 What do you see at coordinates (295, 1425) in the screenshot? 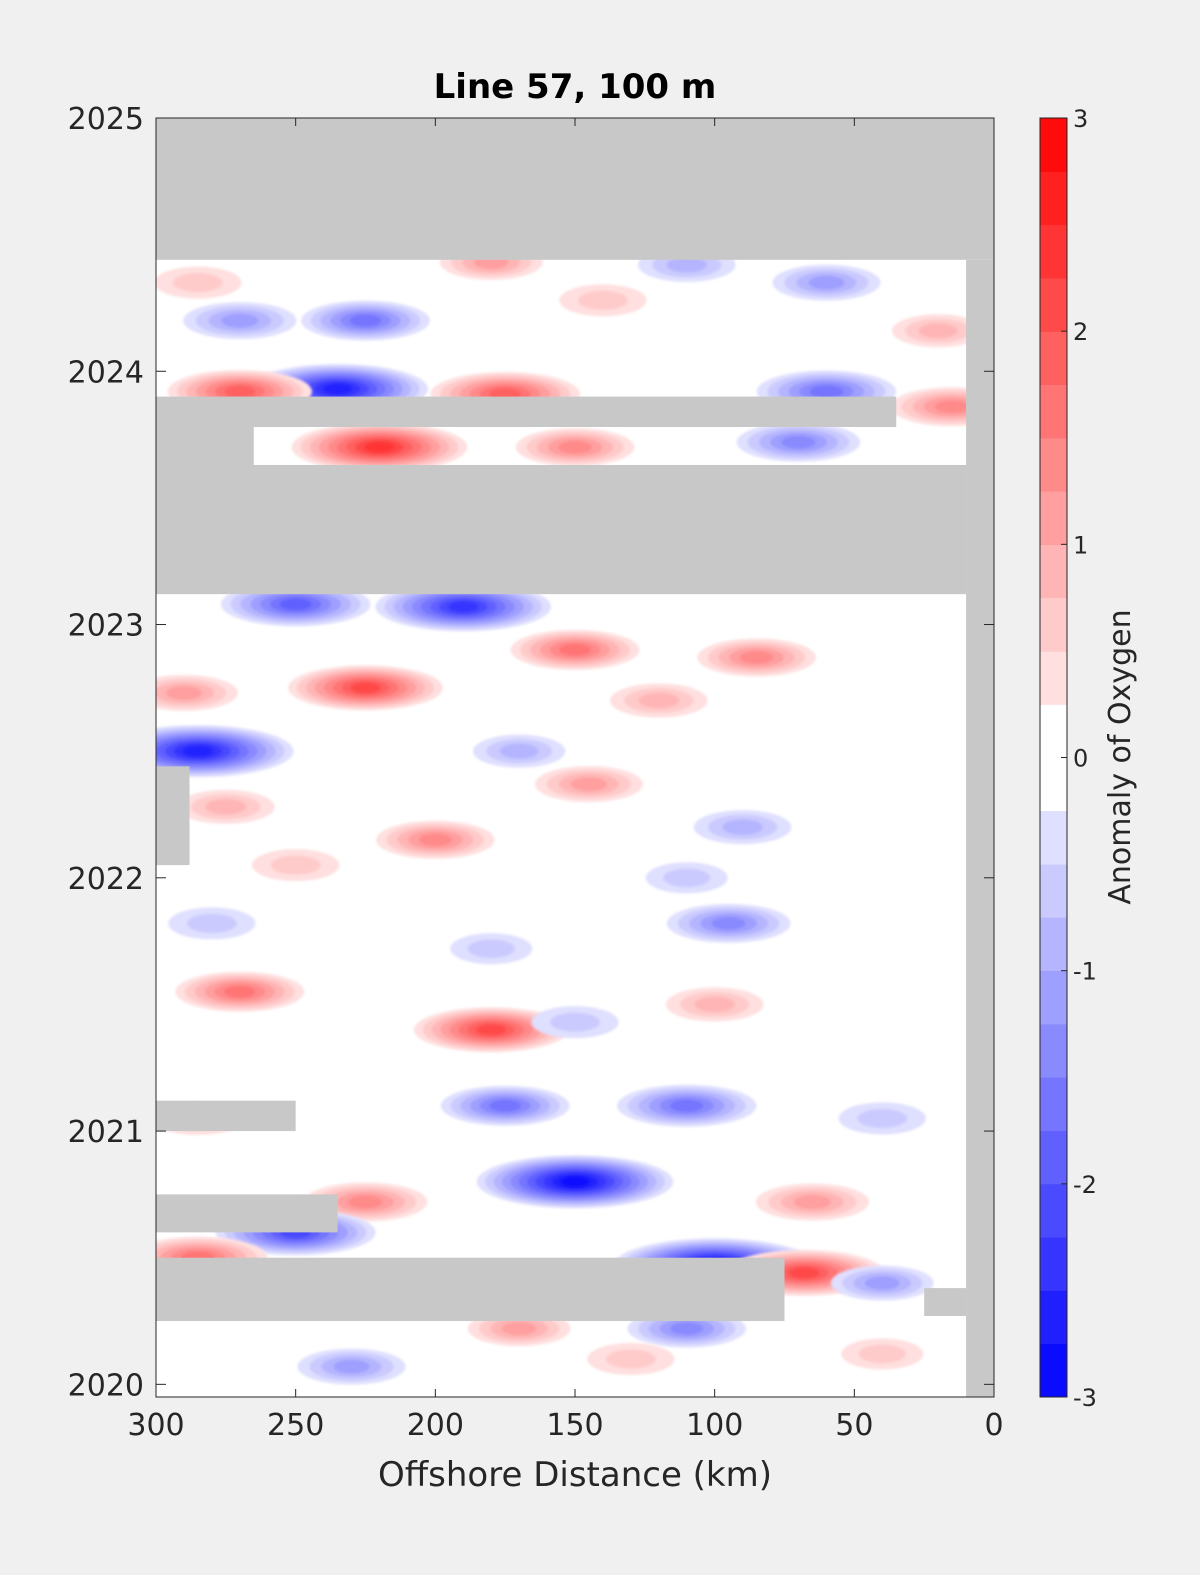
I see `x-tick-label: 250` at bounding box center [295, 1425].